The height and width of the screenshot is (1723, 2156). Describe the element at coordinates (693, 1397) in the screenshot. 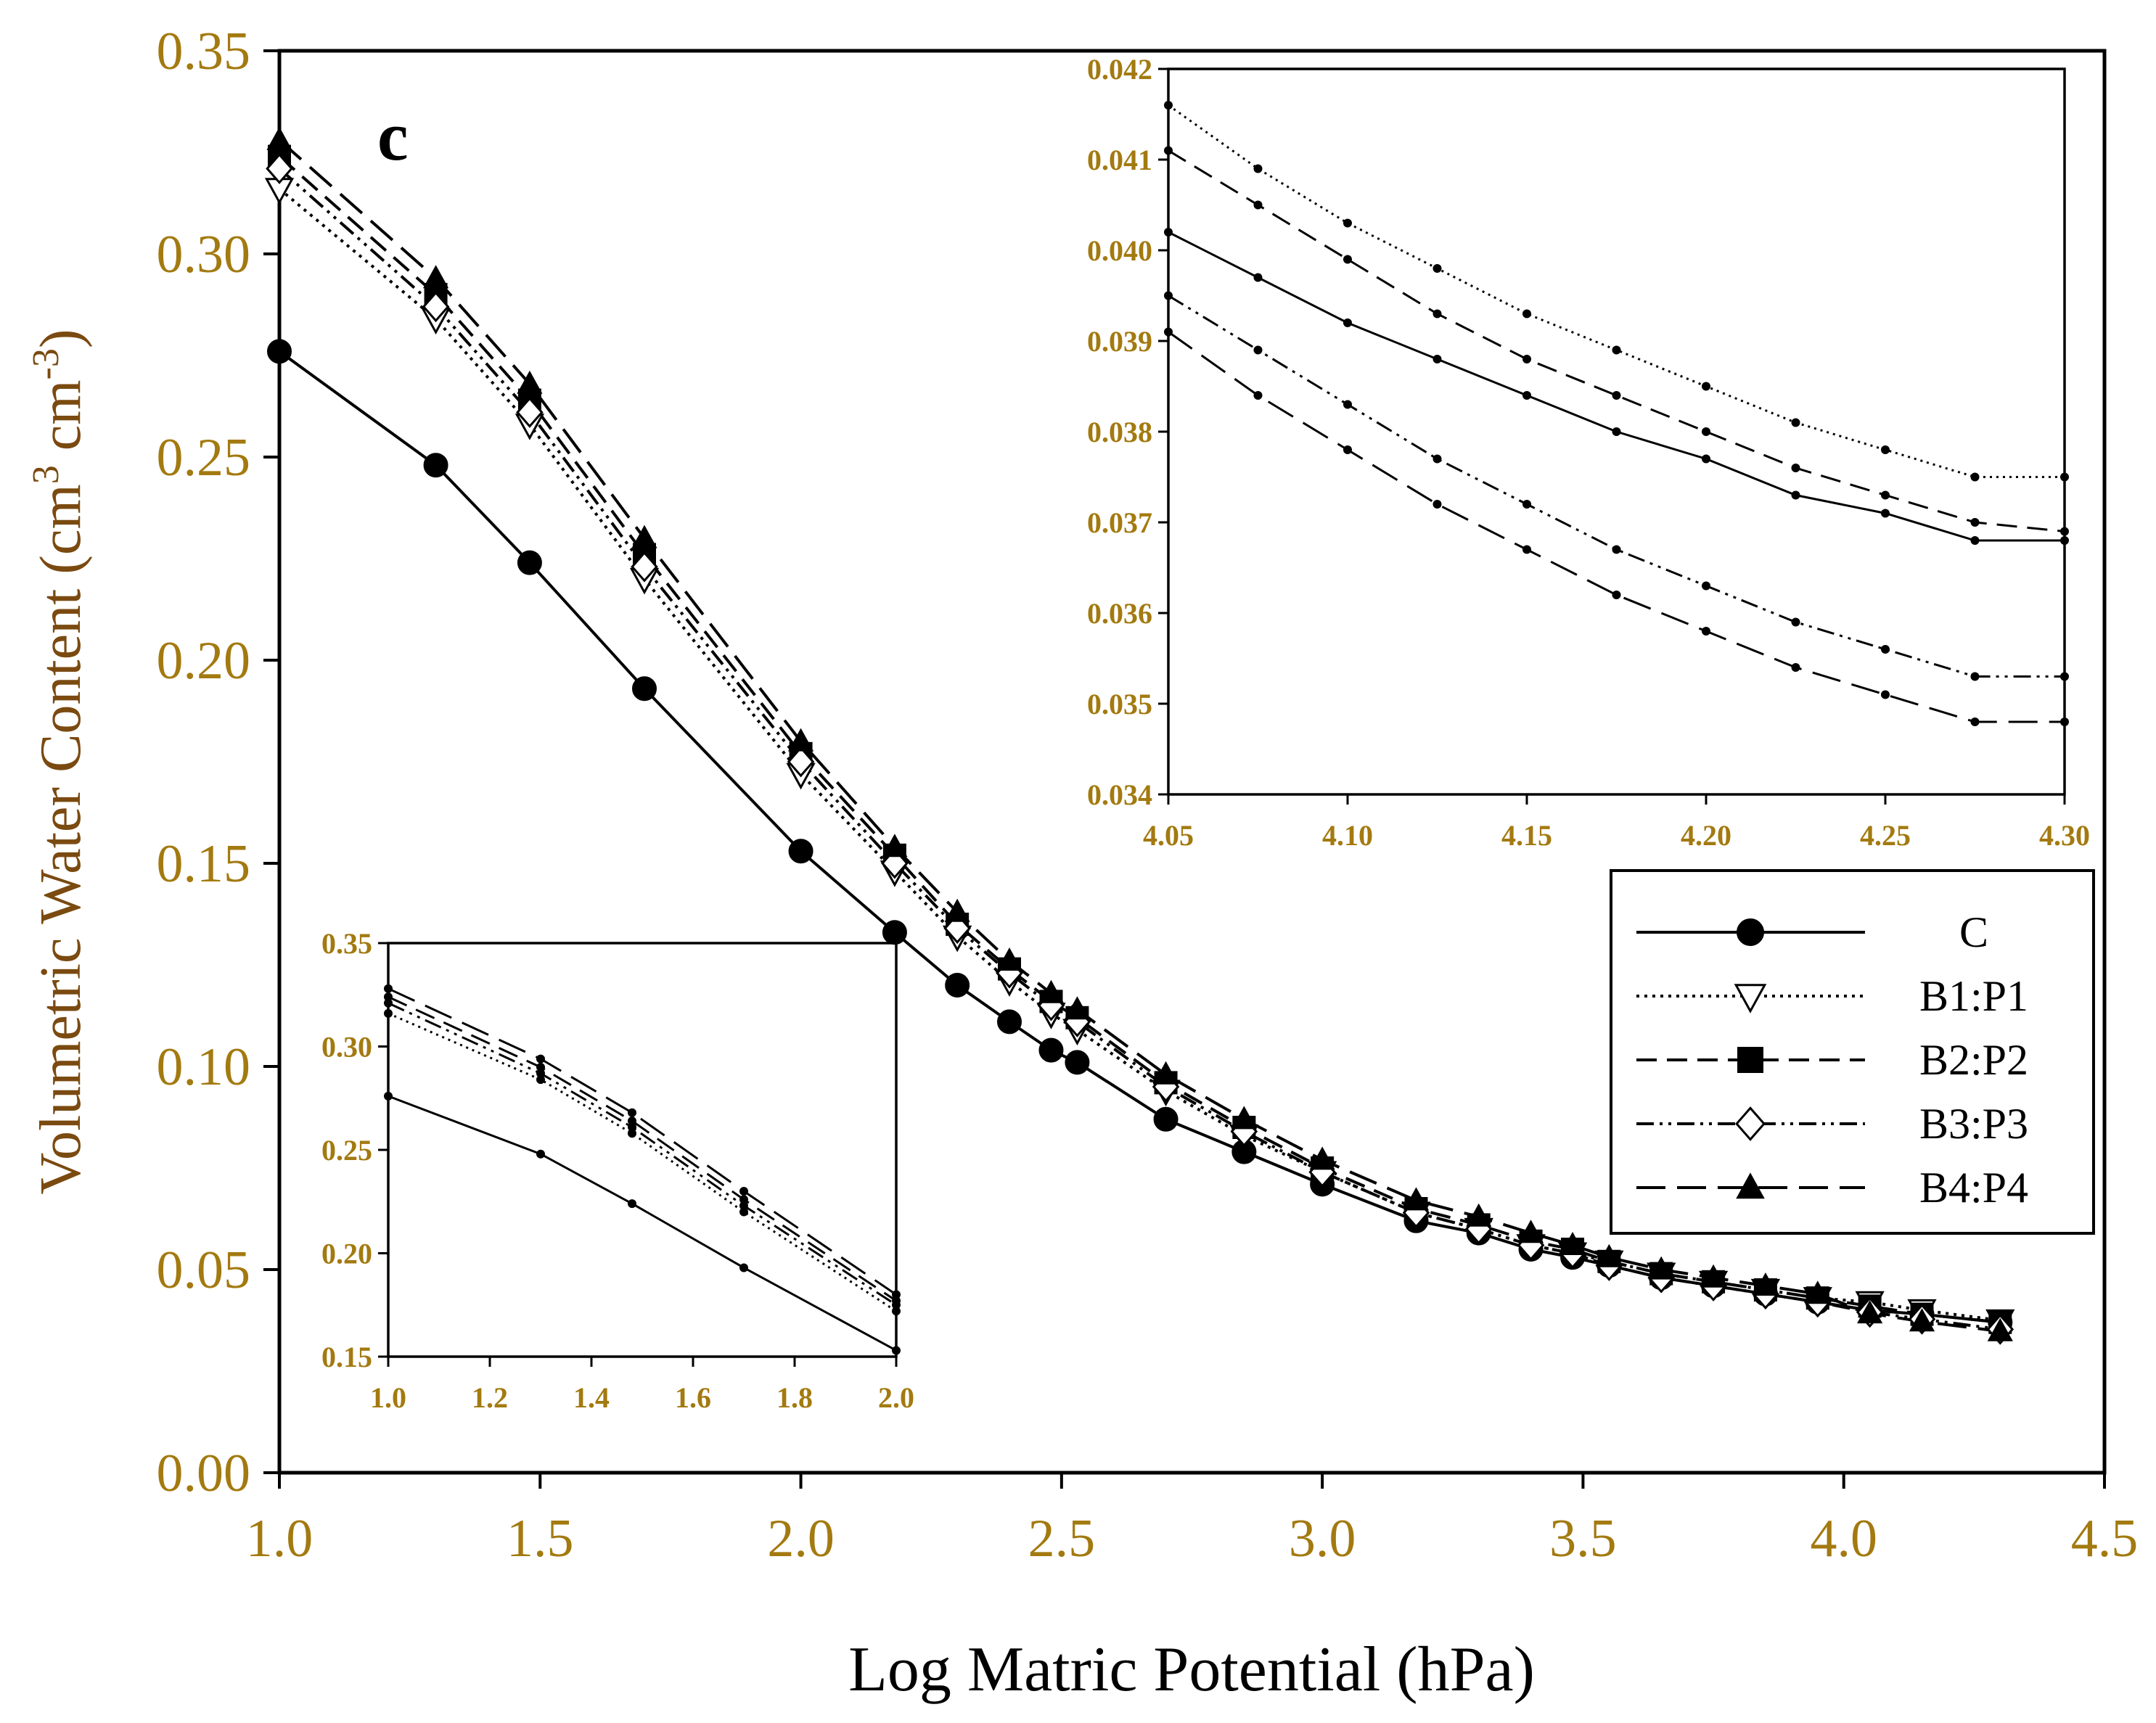

I see `inset-x-tick-label: 1.6` at that location.